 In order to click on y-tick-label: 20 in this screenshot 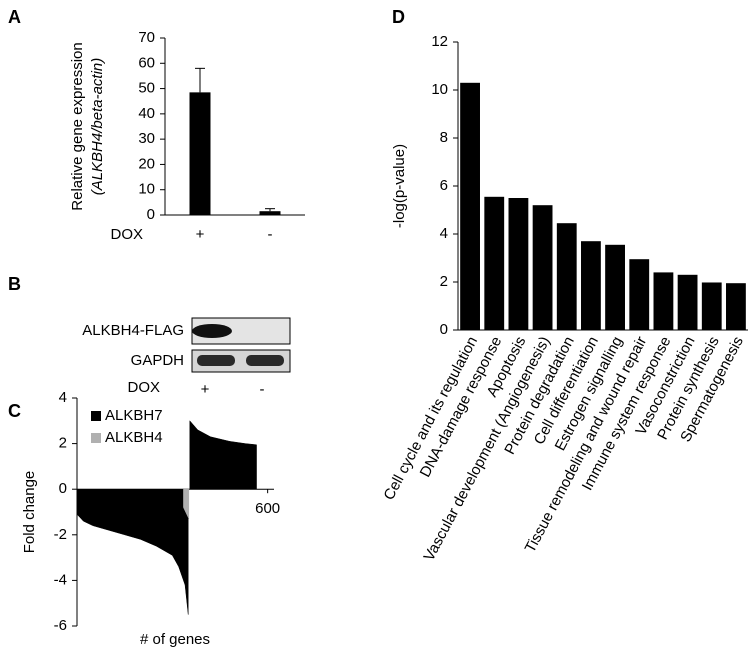, I will do `click(146, 163)`.